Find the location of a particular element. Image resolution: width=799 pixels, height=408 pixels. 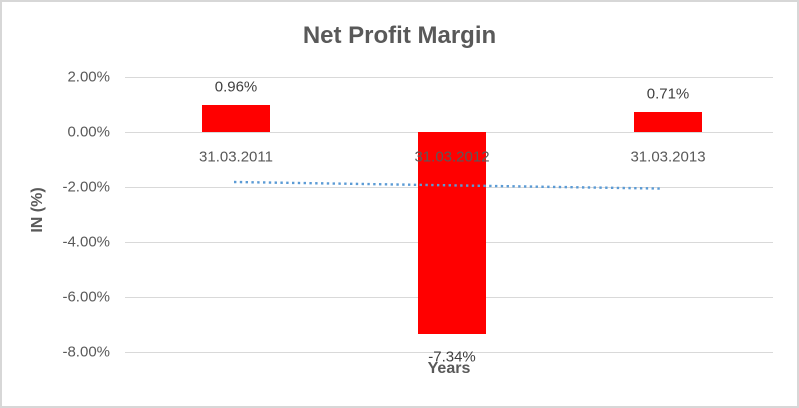

category-label: 31.03.2012 is located at coordinates (452, 157).